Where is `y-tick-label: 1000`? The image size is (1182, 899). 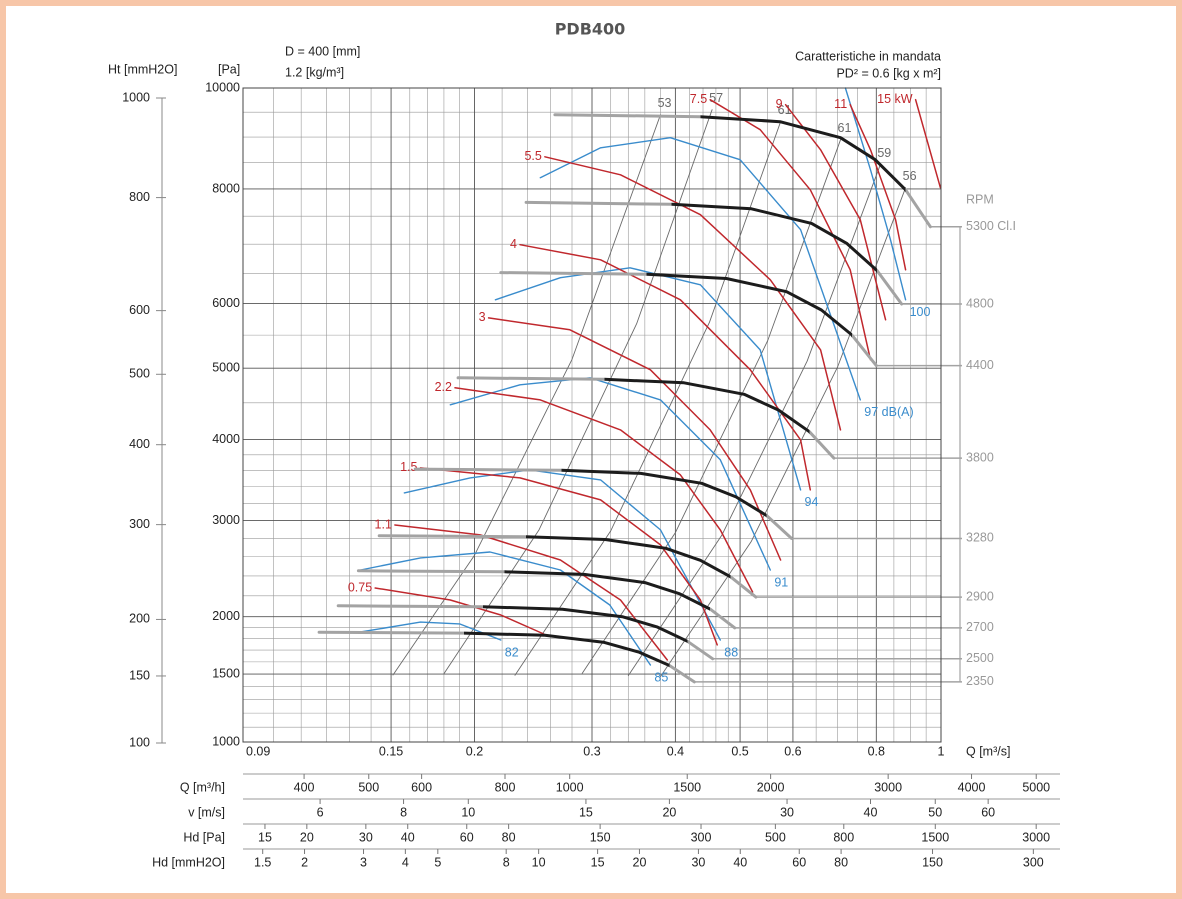 y-tick-label: 1000 is located at coordinates (226, 741).